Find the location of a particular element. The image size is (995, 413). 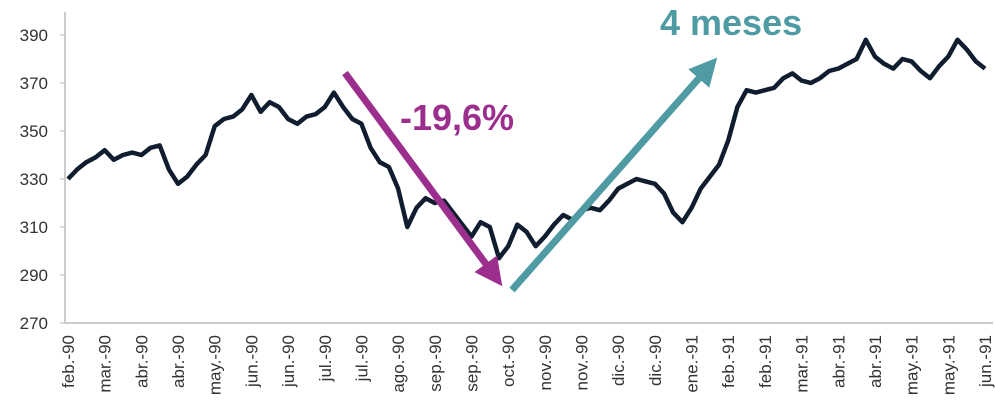

y-tick-label: 290 is located at coordinates (34, 275).